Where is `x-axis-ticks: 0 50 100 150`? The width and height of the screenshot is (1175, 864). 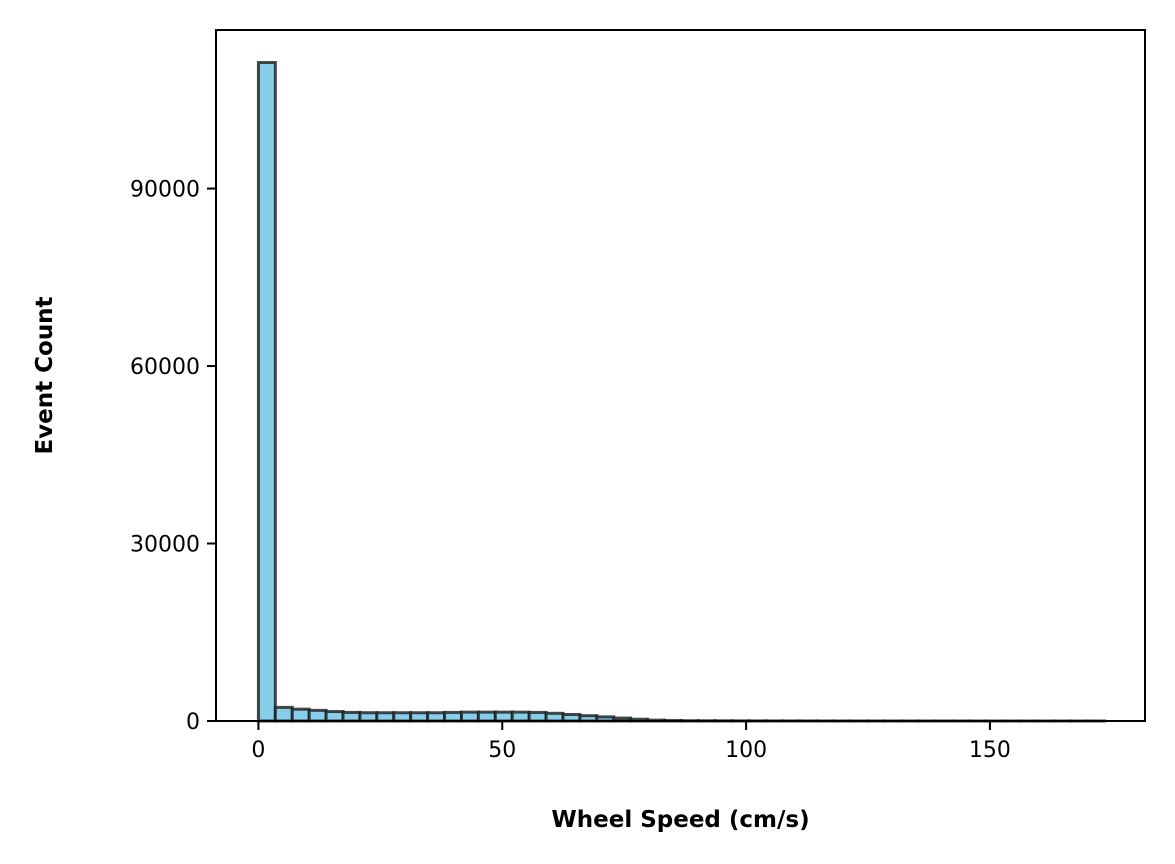 x-axis-ticks: 0 50 100 150 is located at coordinates (631, 742).